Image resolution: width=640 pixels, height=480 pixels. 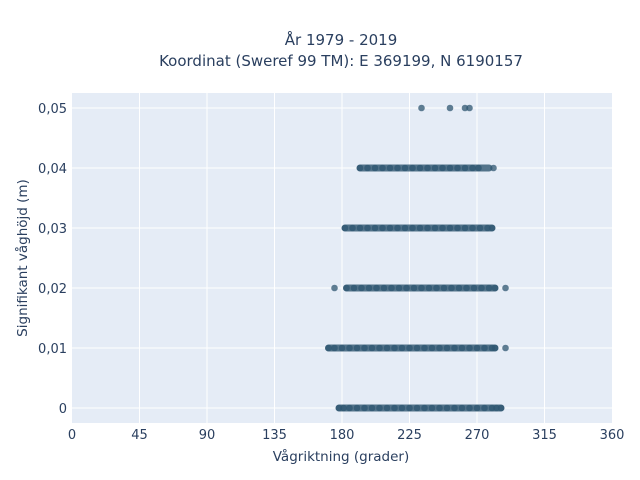 What do you see at coordinates (52, 289) in the screenshot?
I see `y-tick-label: 0,02` at bounding box center [52, 289].